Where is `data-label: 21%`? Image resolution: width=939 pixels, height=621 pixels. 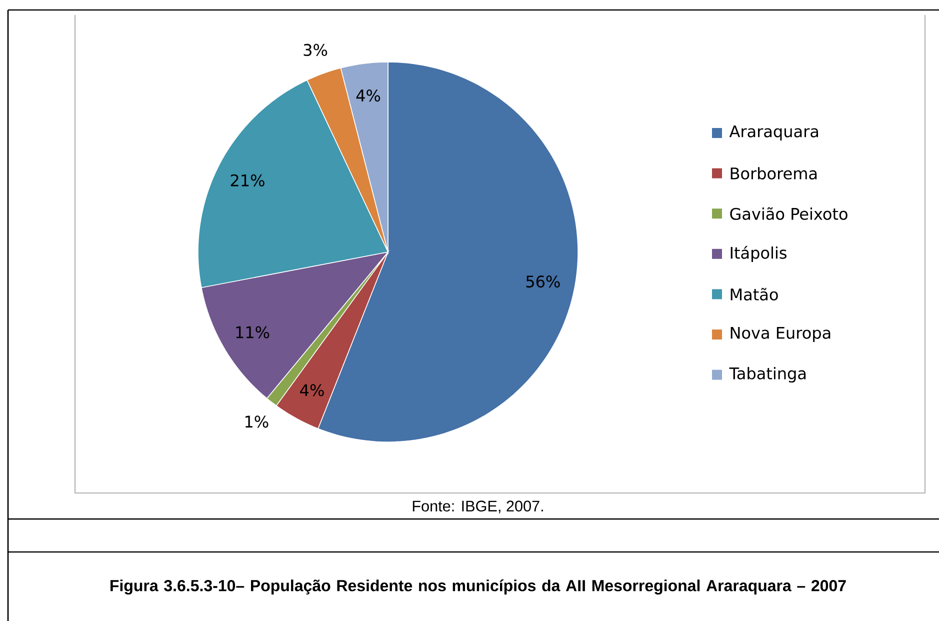
data-label: 21% is located at coordinates (247, 180).